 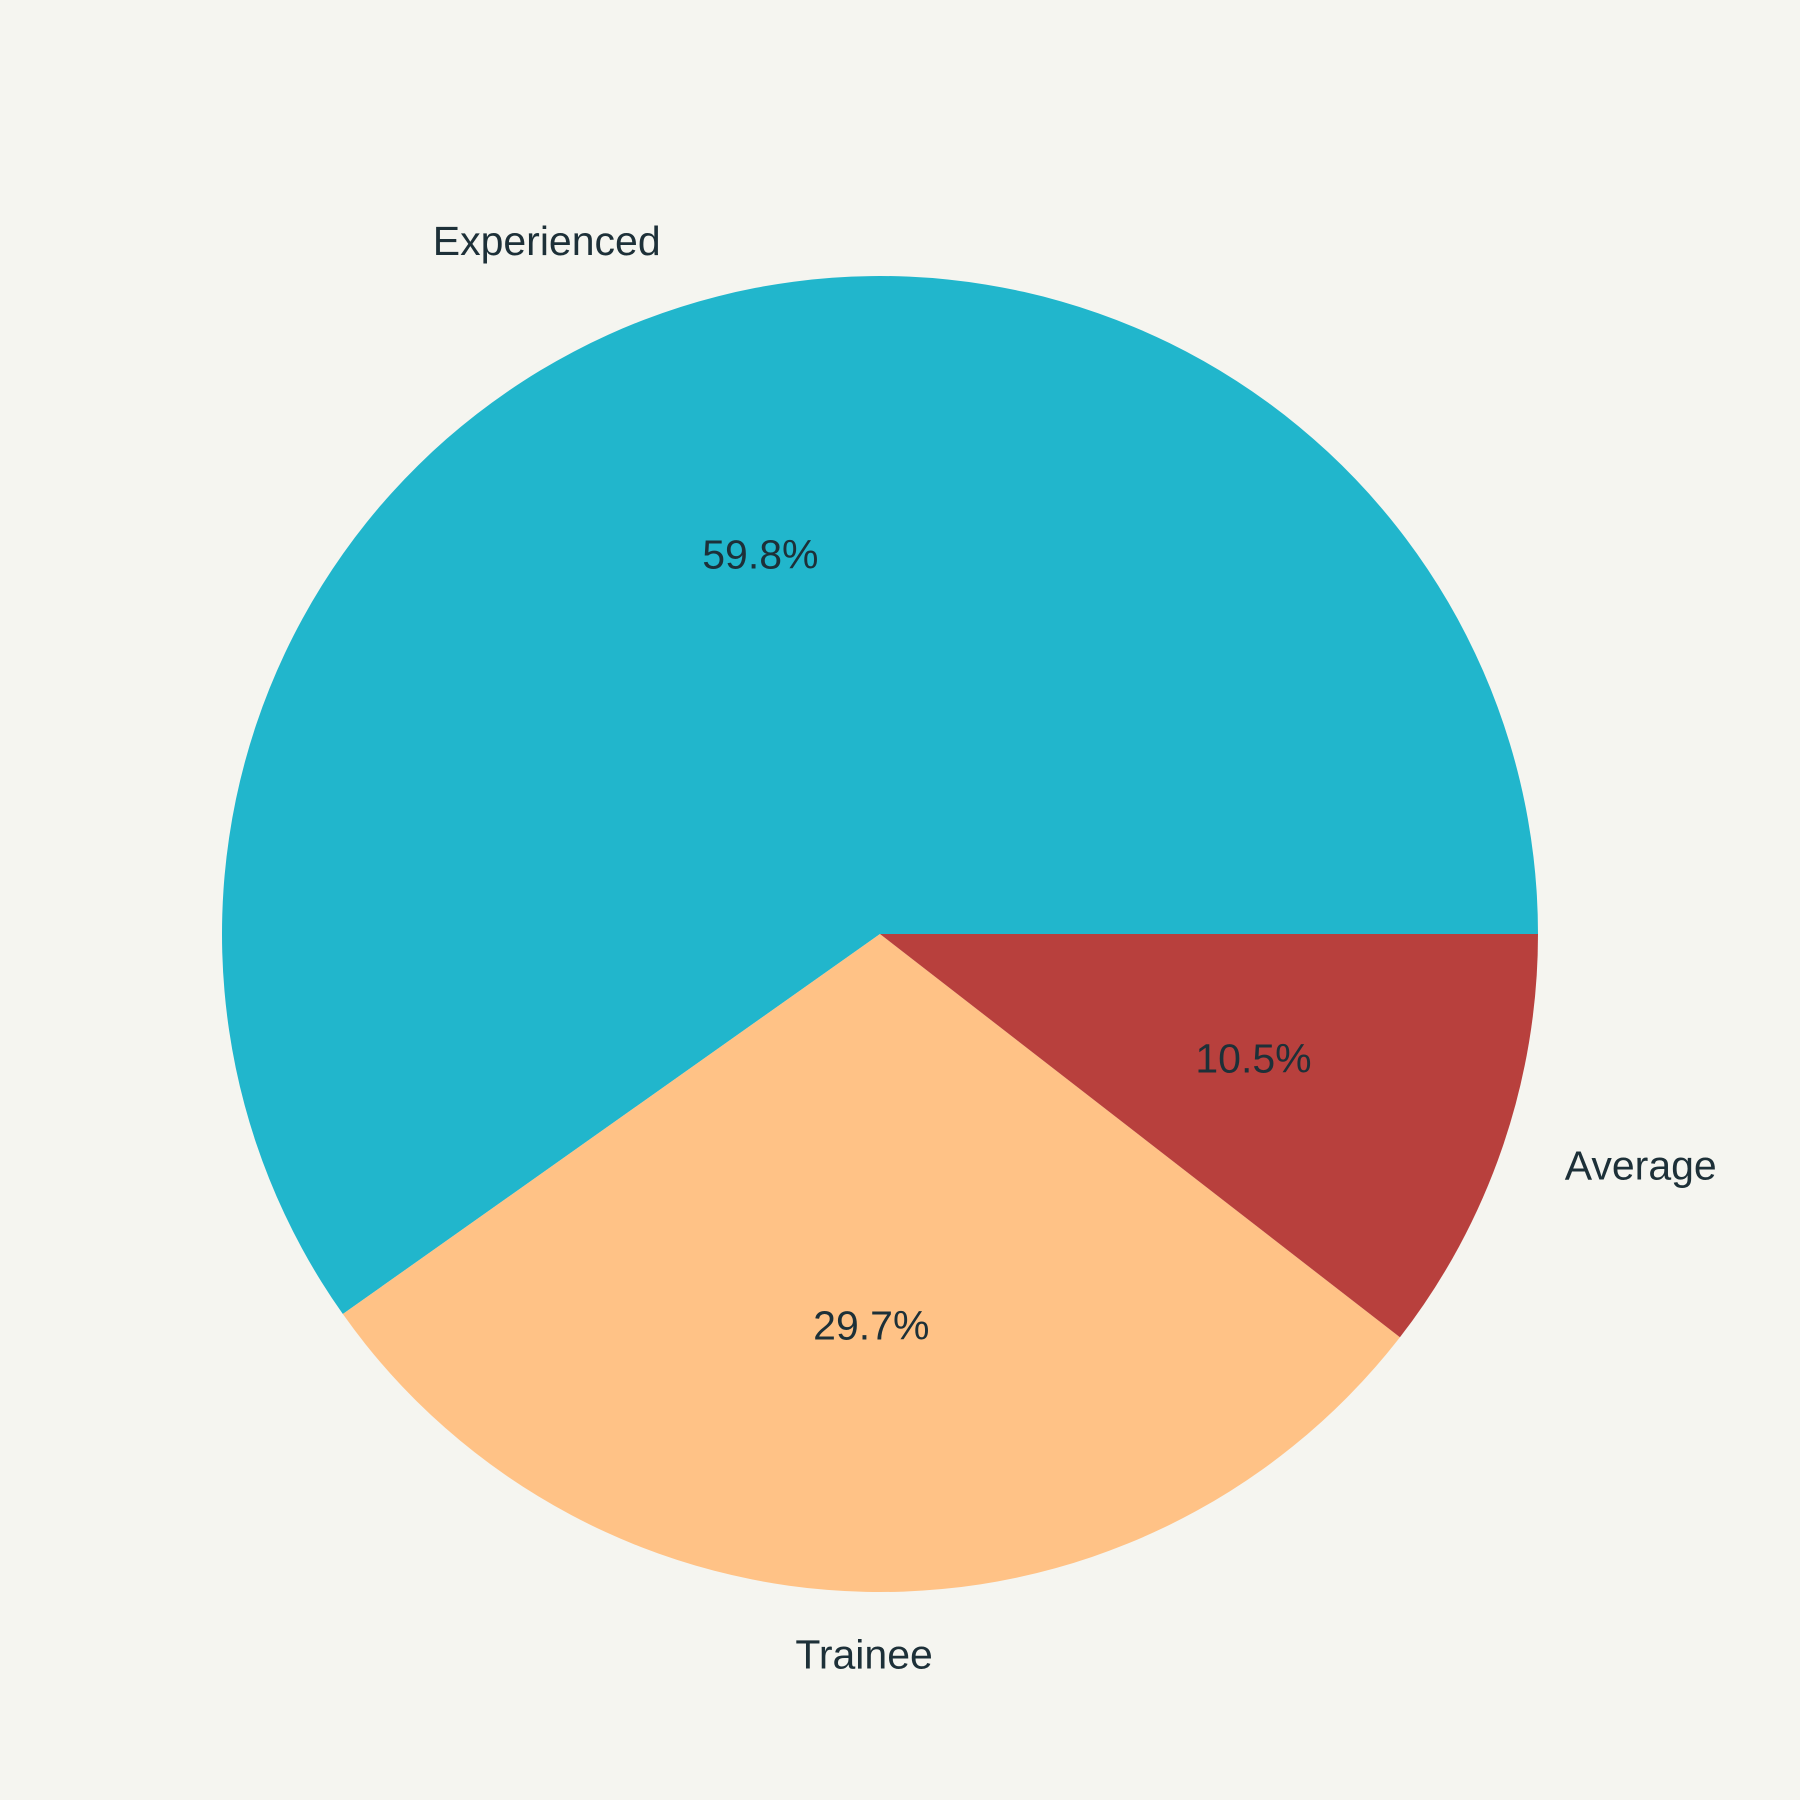 What do you see at coordinates (871, 1326) in the screenshot?
I see `value-label-trainee: 29.7%` at bounding box center [871, 1326].